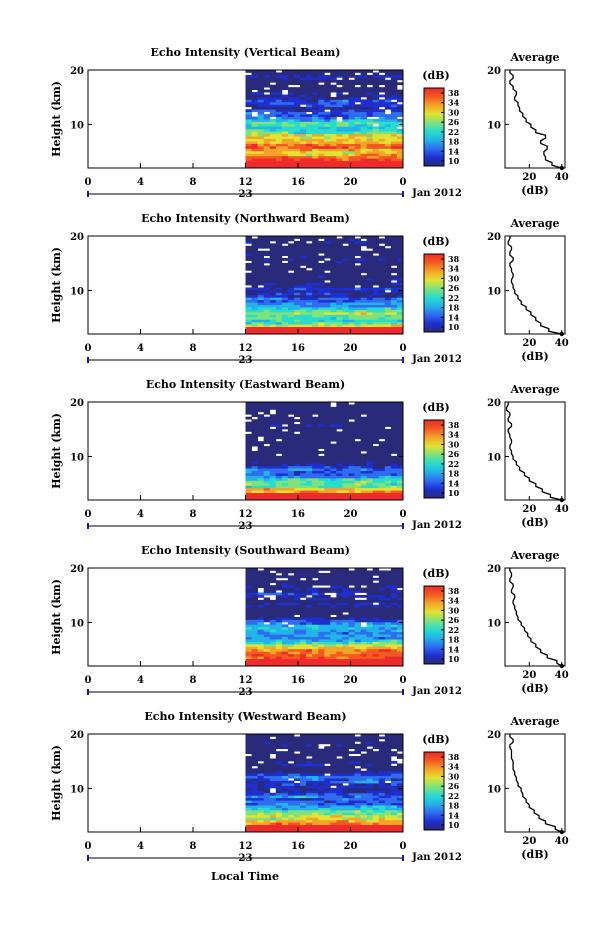 This screenshot has height=929, width=616. I want to click on y-axis-label: Height (km), so click(56, 285).